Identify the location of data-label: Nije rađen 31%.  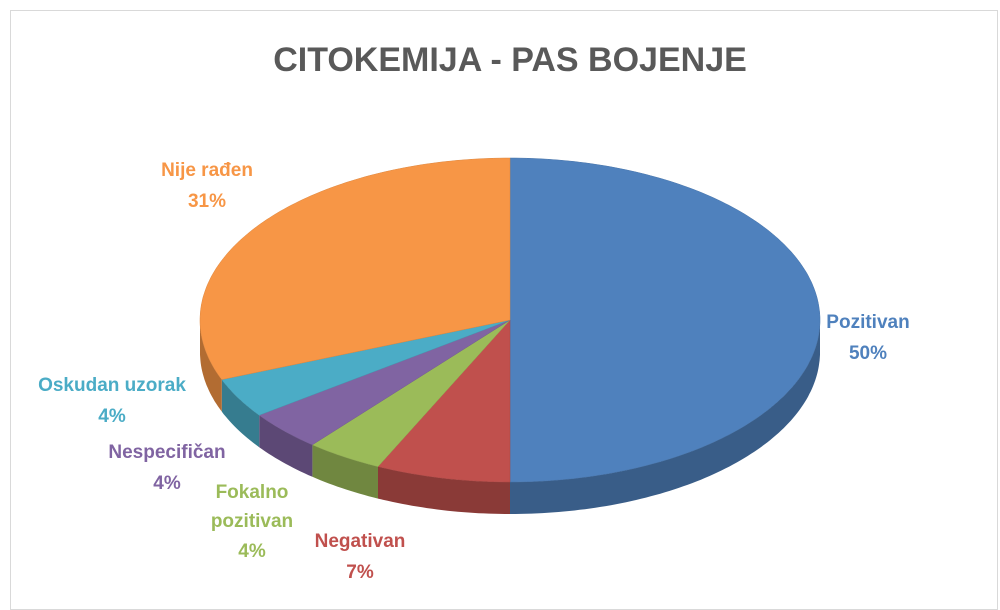
(207, 186).